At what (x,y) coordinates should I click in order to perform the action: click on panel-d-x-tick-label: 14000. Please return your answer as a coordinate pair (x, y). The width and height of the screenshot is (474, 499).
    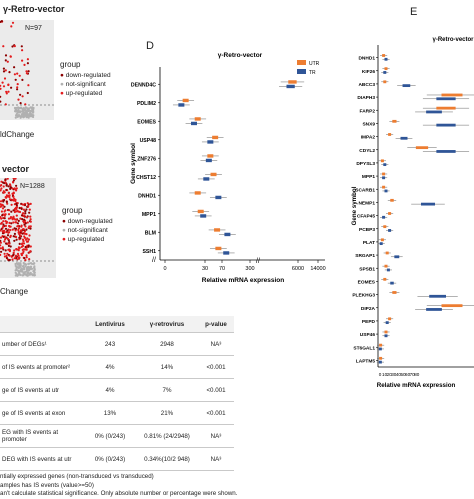
    Looking at the image, I should click on (317, 269).